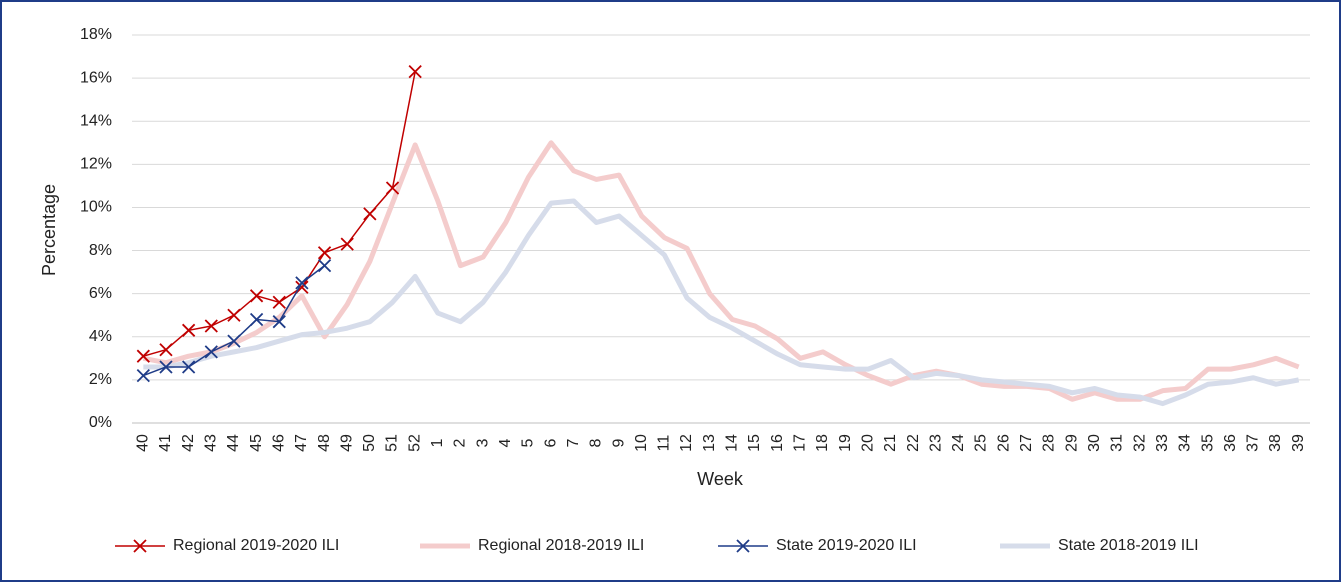 This screenshot has width=1341, height=582. What do you see at coordinates (392, 443) in the screenshot?
I see `x-tick-label: 51` at bounding box center [392, 443].